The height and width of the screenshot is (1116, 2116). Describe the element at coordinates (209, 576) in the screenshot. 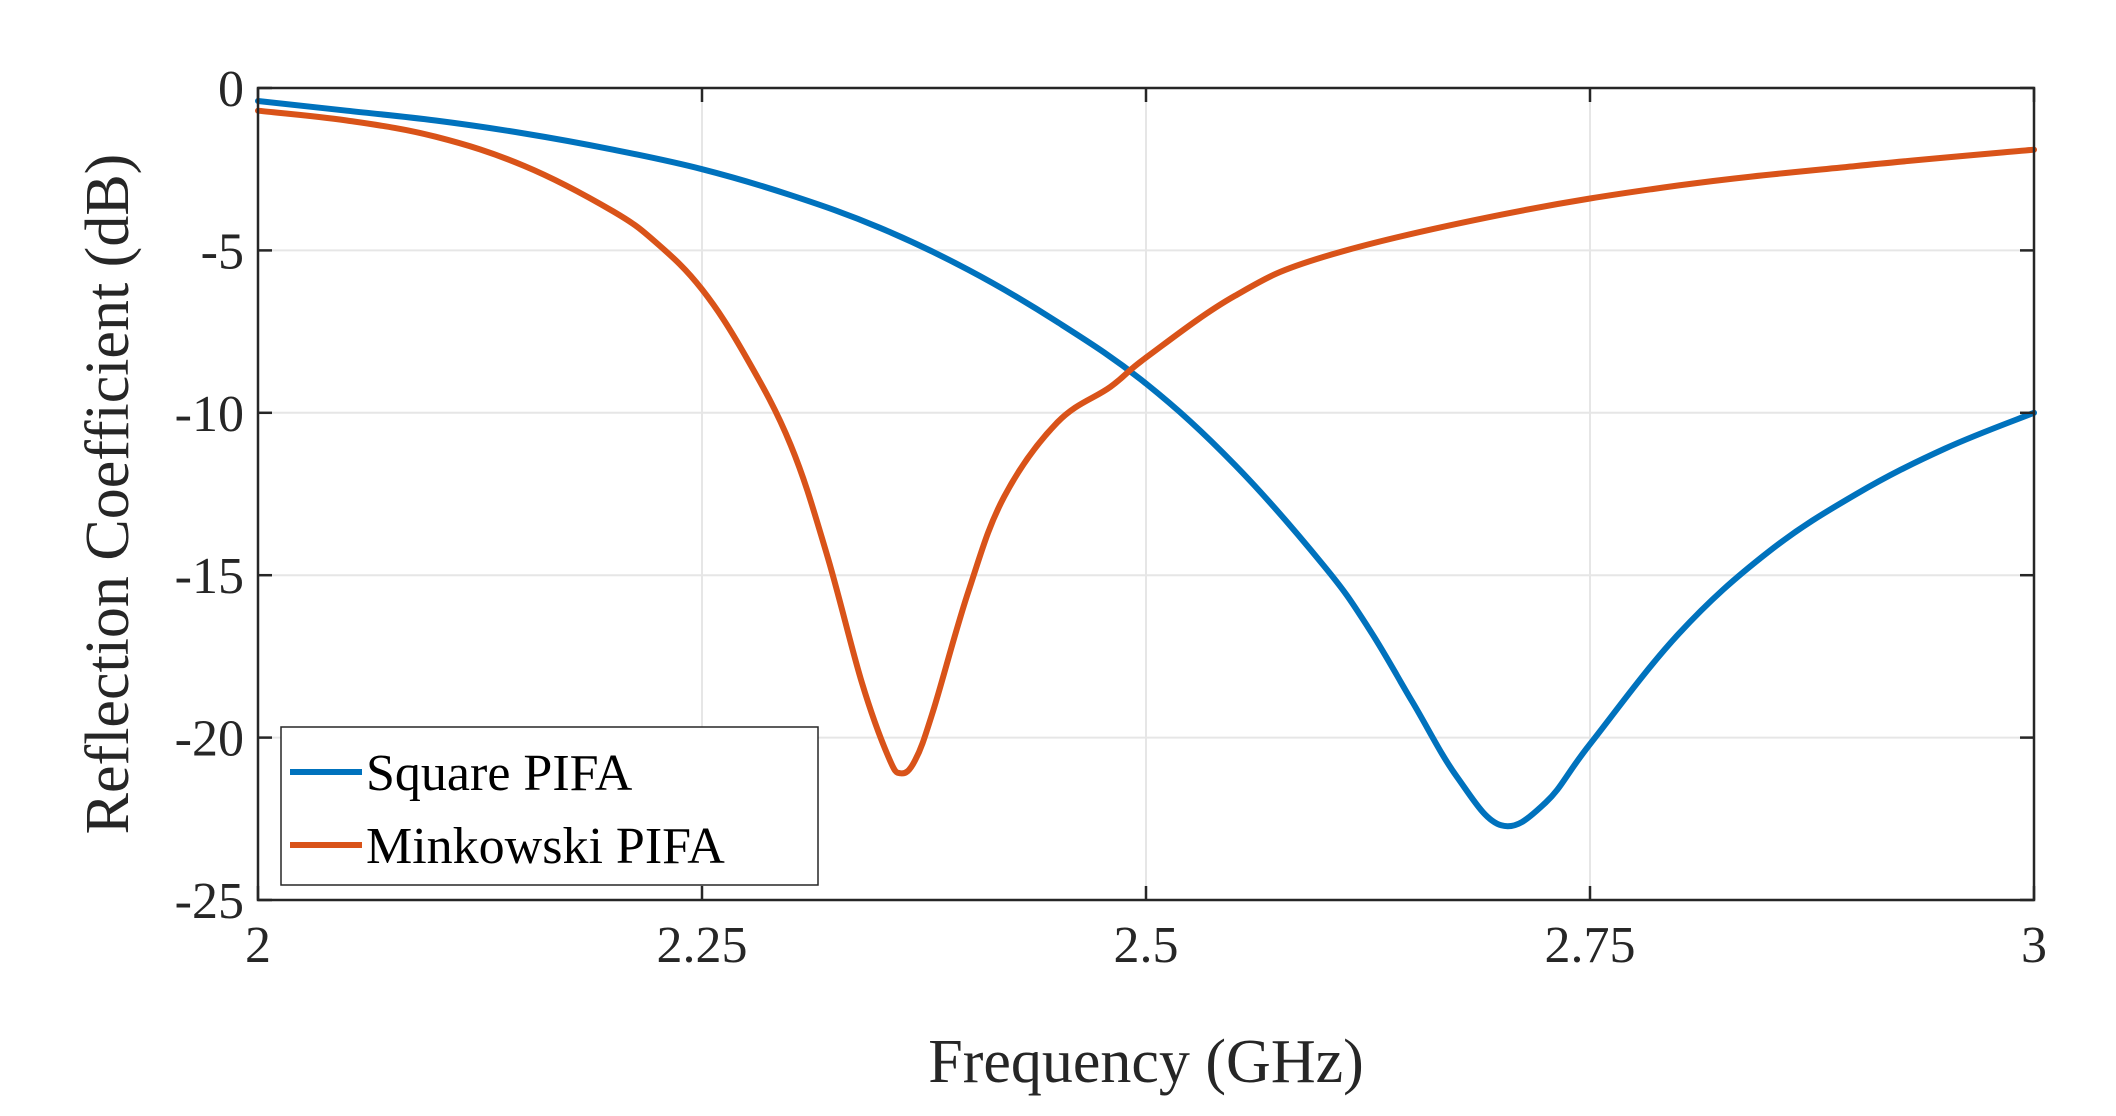

I see `y-tick-label: -15` at that location.